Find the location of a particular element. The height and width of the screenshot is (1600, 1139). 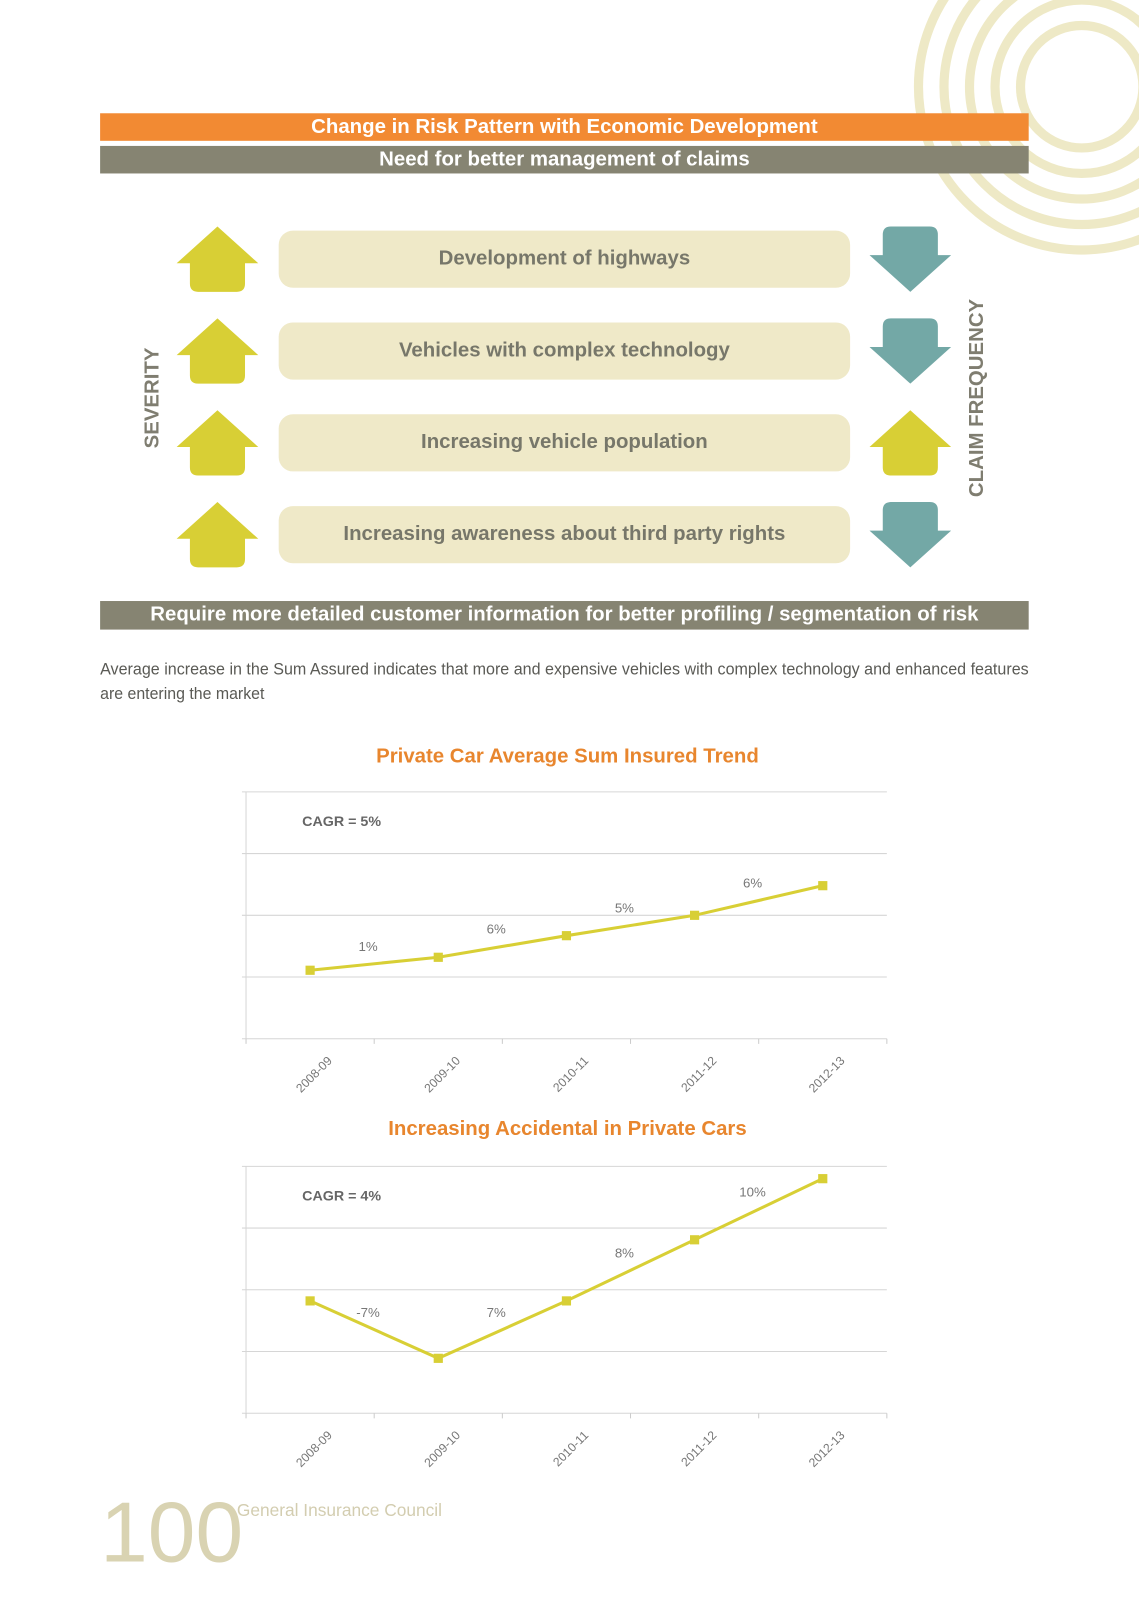

chart-annotation: CAGR = 5% is located at coordinates (341, 822).